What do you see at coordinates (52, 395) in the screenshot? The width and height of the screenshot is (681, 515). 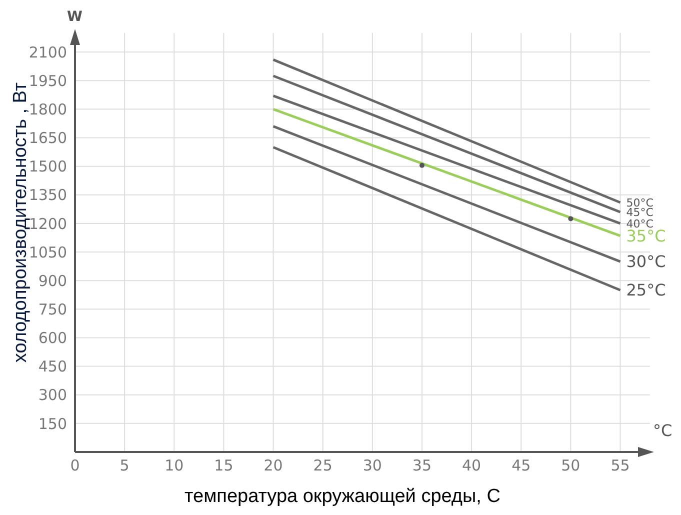 I see `y-tick-label: 300` at bounding box center [52, 395].